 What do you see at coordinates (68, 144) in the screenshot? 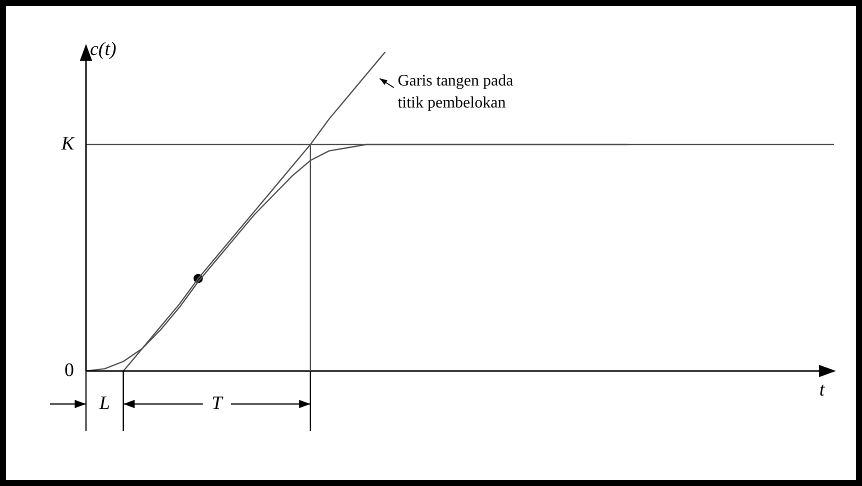
I see `series-label: K` at bounding box center [68, 144].